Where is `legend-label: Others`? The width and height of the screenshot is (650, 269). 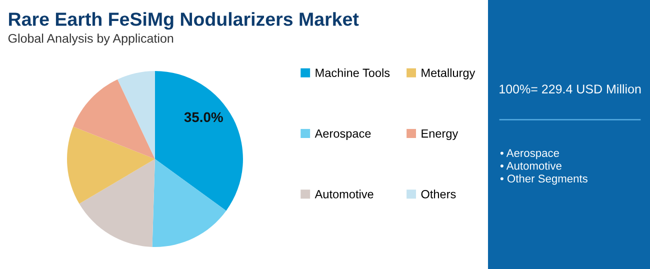 legend-label: Others is located at coordinates (438, 194).